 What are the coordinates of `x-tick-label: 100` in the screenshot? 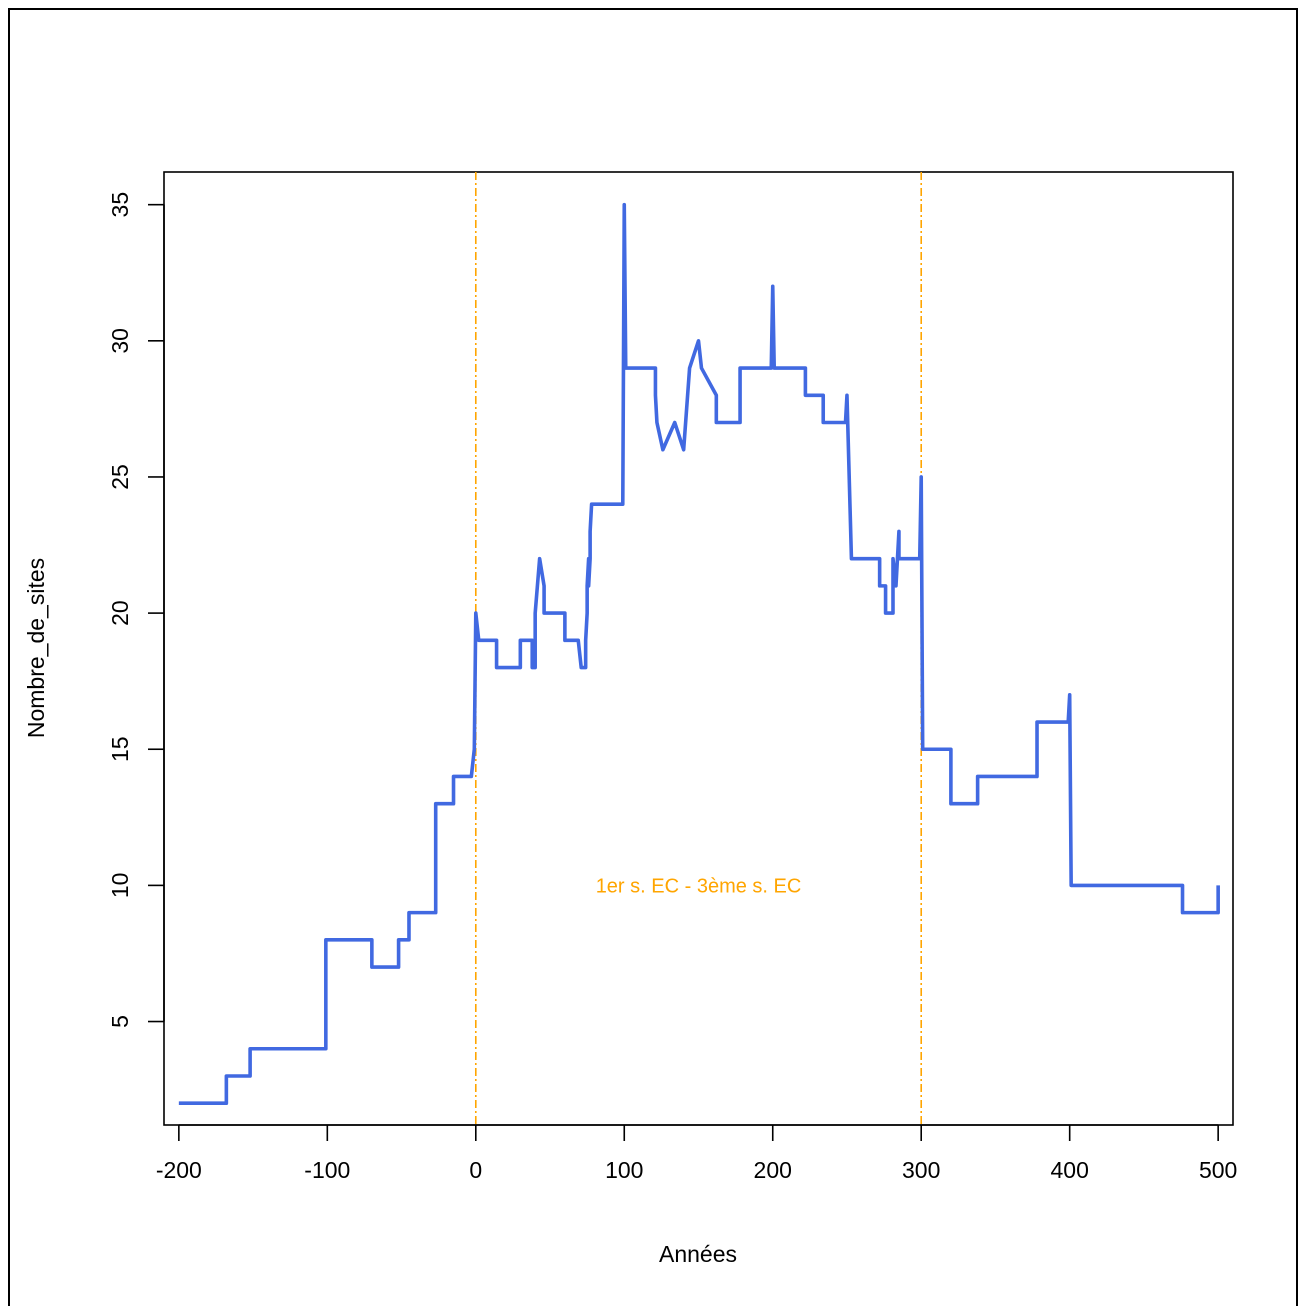 It's located at (624, 1170).